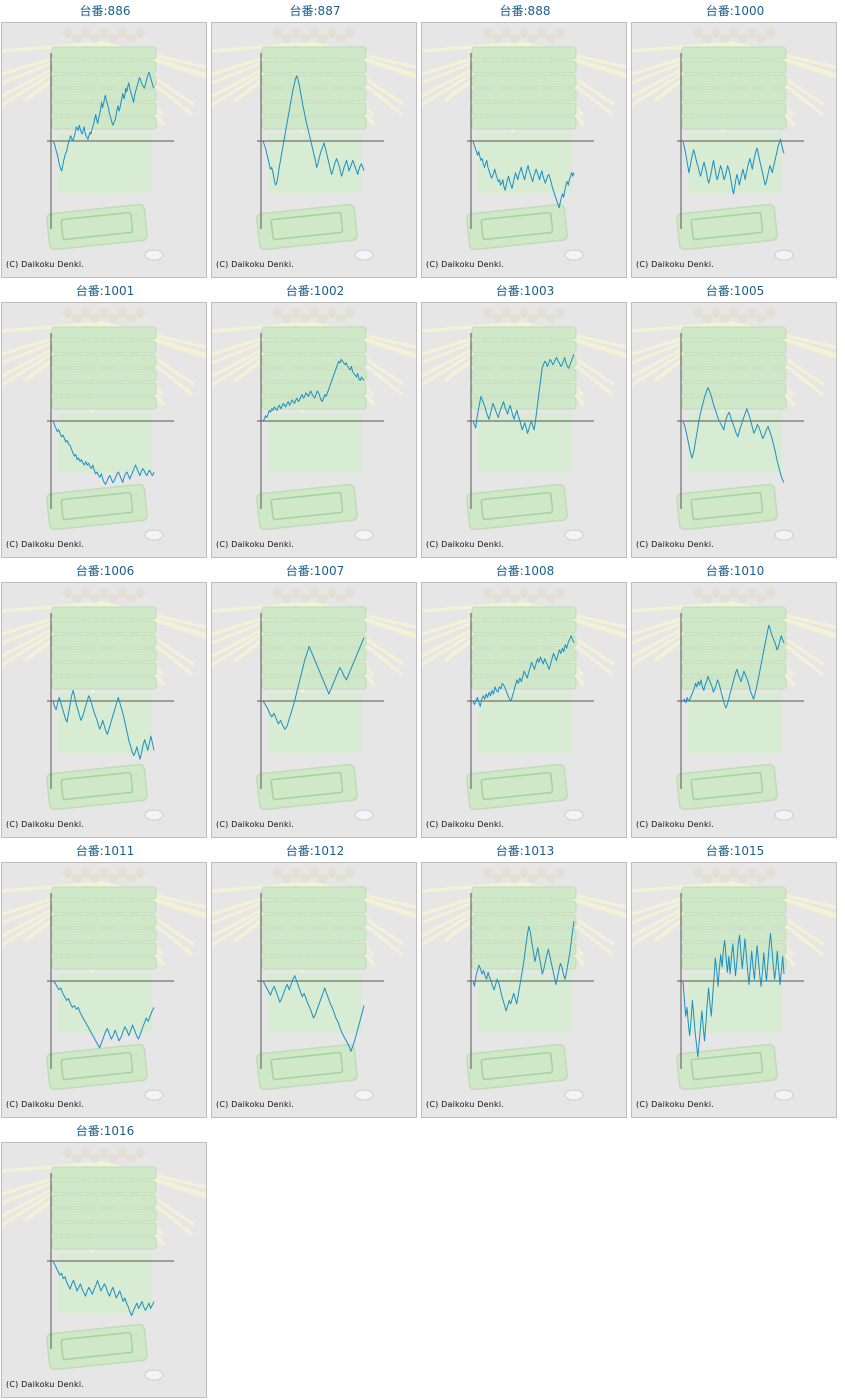  I want to click on chart-panel: 台番:1003 (C) Daikoku Denki., so click(525, 420).